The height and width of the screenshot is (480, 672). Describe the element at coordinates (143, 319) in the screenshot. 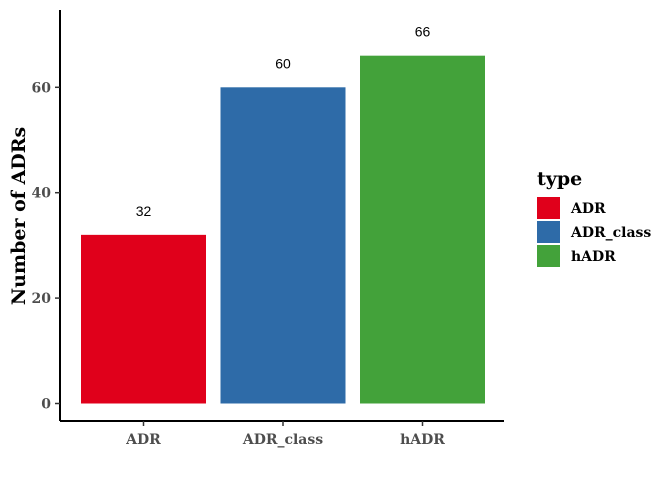

I see `bar-adr` at that location.